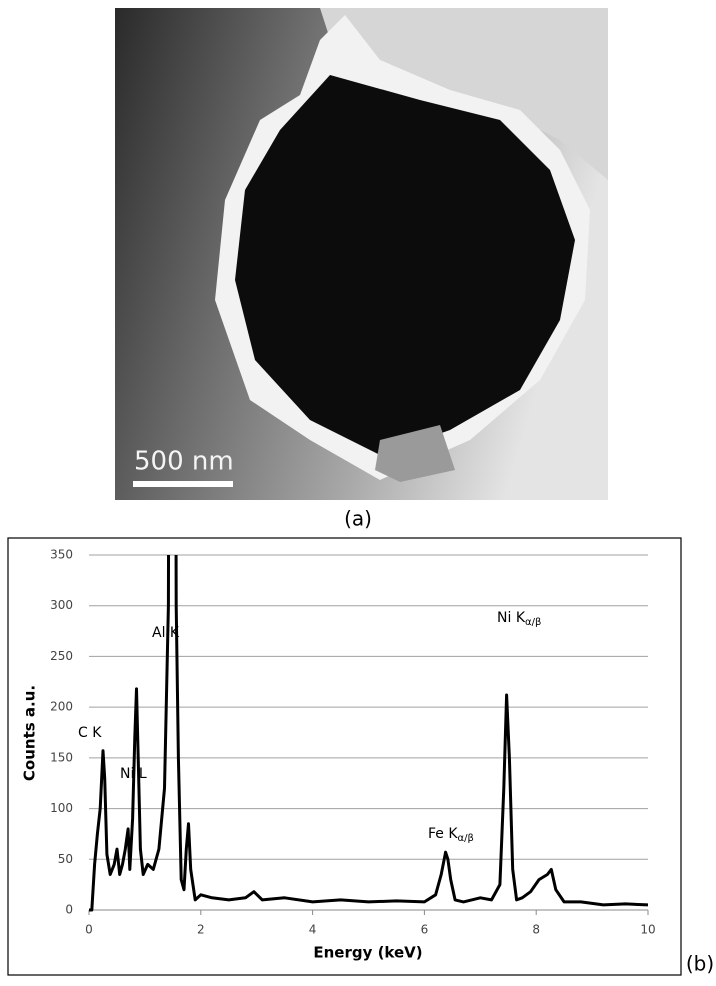 This screenshot has height=986, width=716. I want to click on y-tick-label: 300, so click(61, 605).